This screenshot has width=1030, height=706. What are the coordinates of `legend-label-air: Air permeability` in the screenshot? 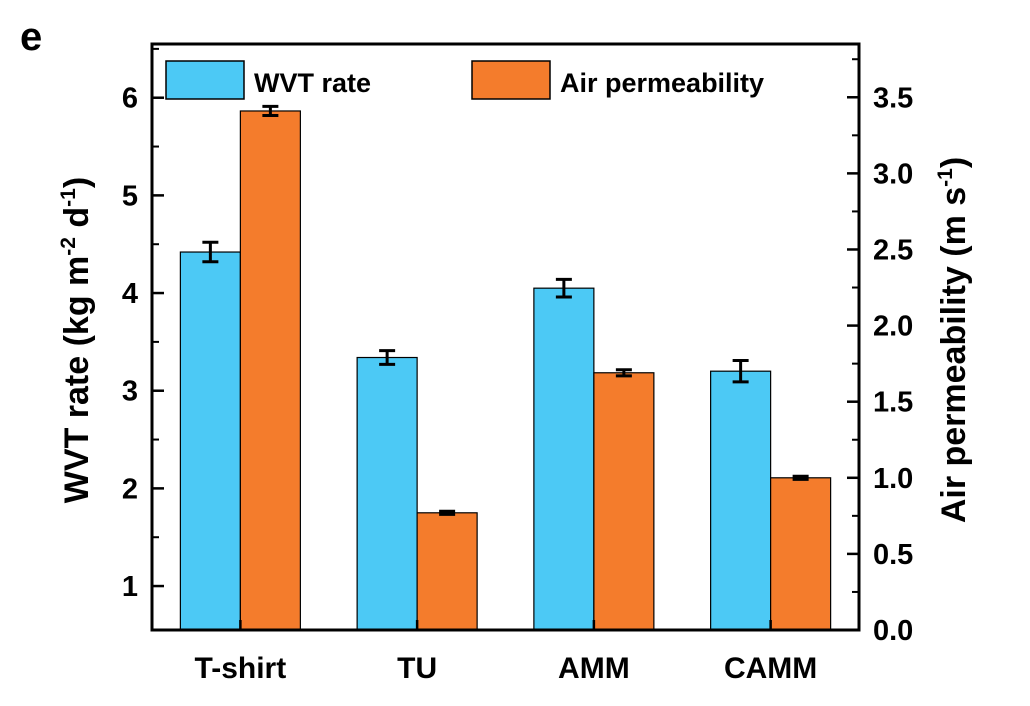 It's located at (662, 83).